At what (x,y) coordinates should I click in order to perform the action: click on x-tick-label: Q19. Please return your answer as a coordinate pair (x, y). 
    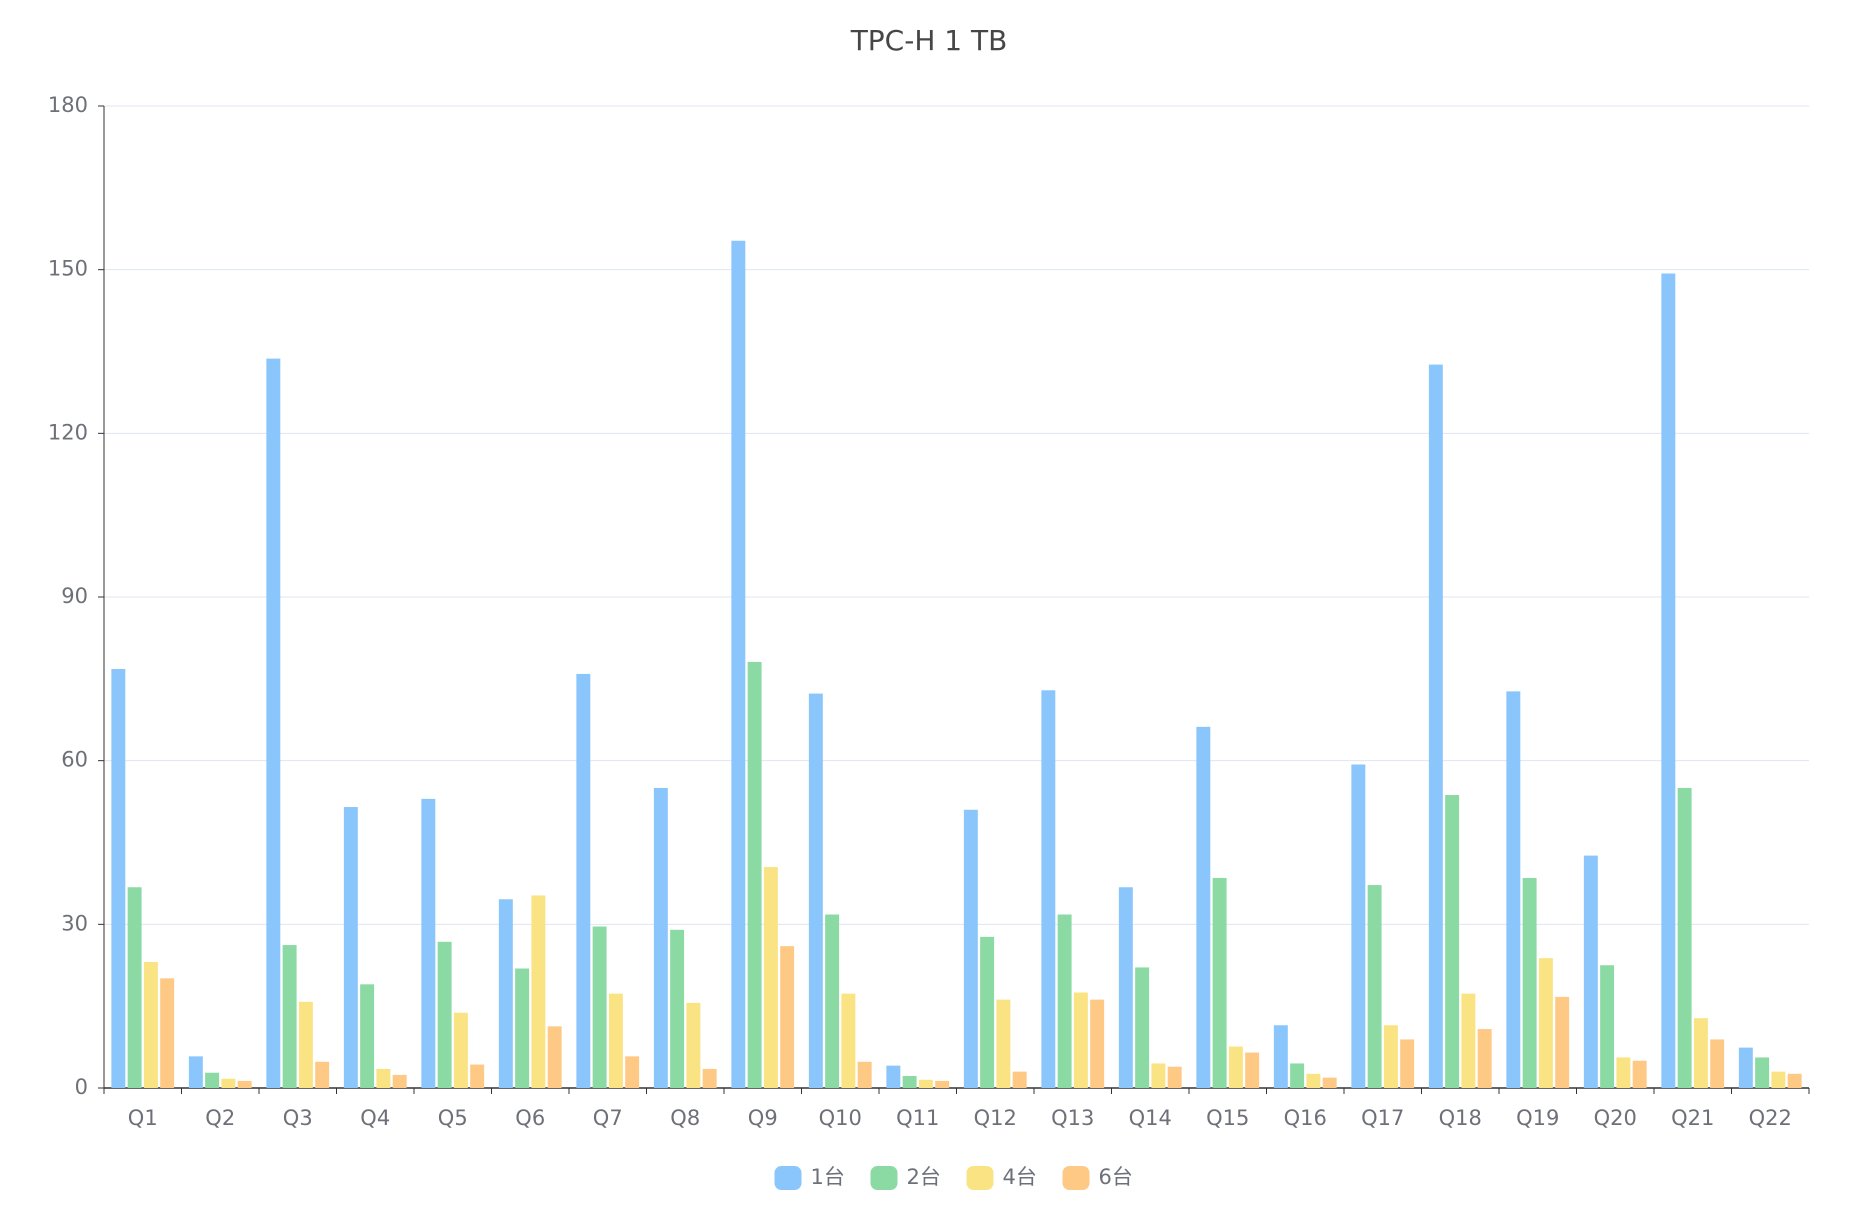
    Looking at the image, I should click on (1537, 1118).